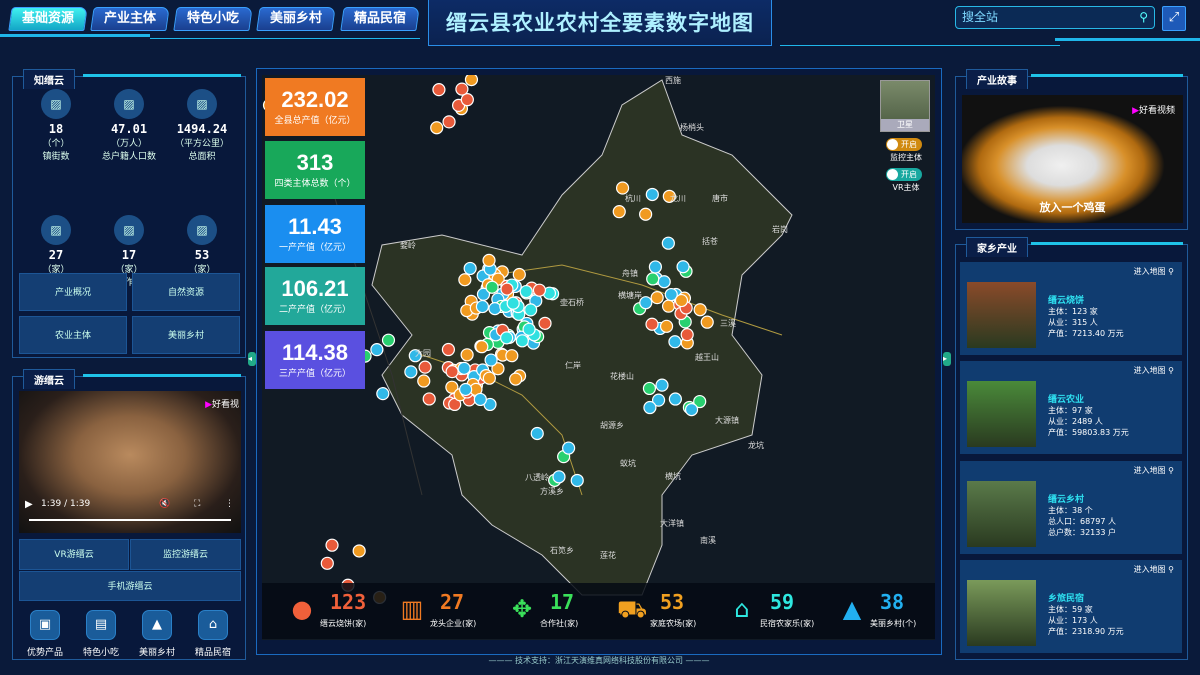 This screenshot has width=1200, height=675. What do you see at coordinates (1143, 17) in the screenshot?
I see `search-icon: ⚲` at bounding box center [1143, 17].